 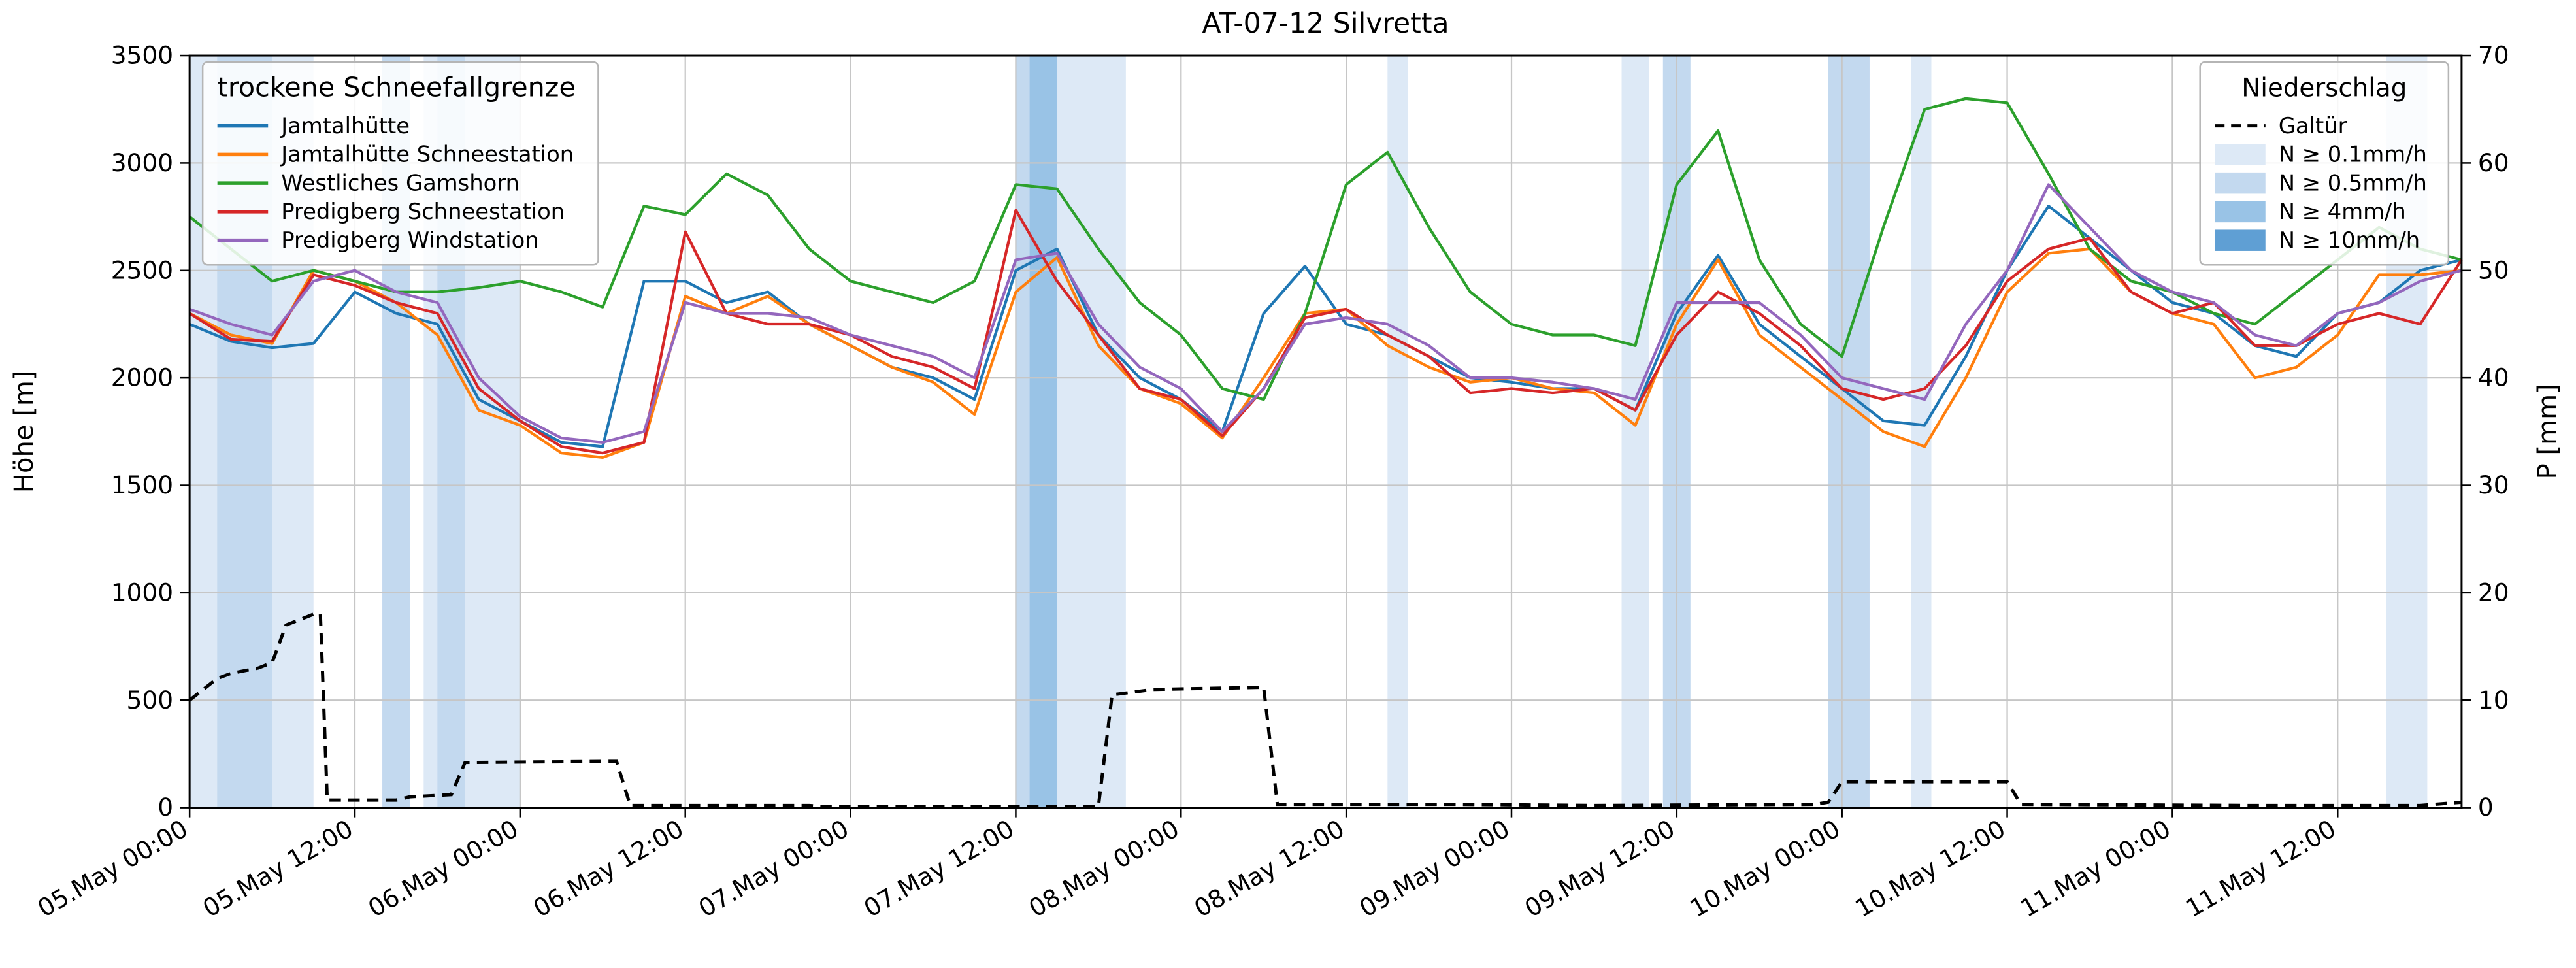 I want to click on y-right-tick-label: 60, so click(x=2493, y=162).